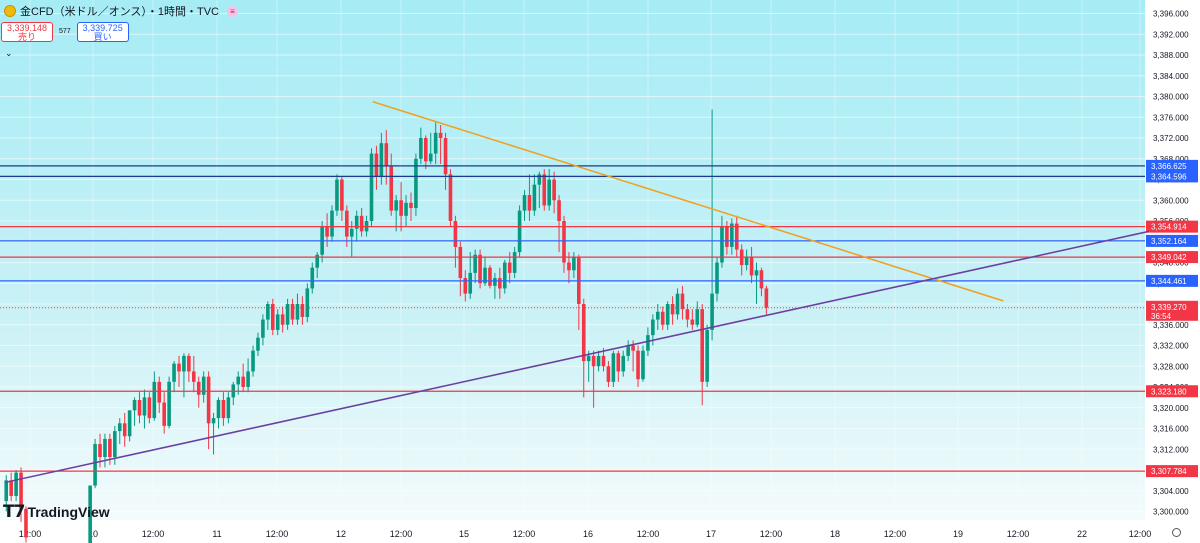  Describe the element at coordinates (1171, 449) in the screenshot. I see `y-tick-label: 3,312.000` at that location.